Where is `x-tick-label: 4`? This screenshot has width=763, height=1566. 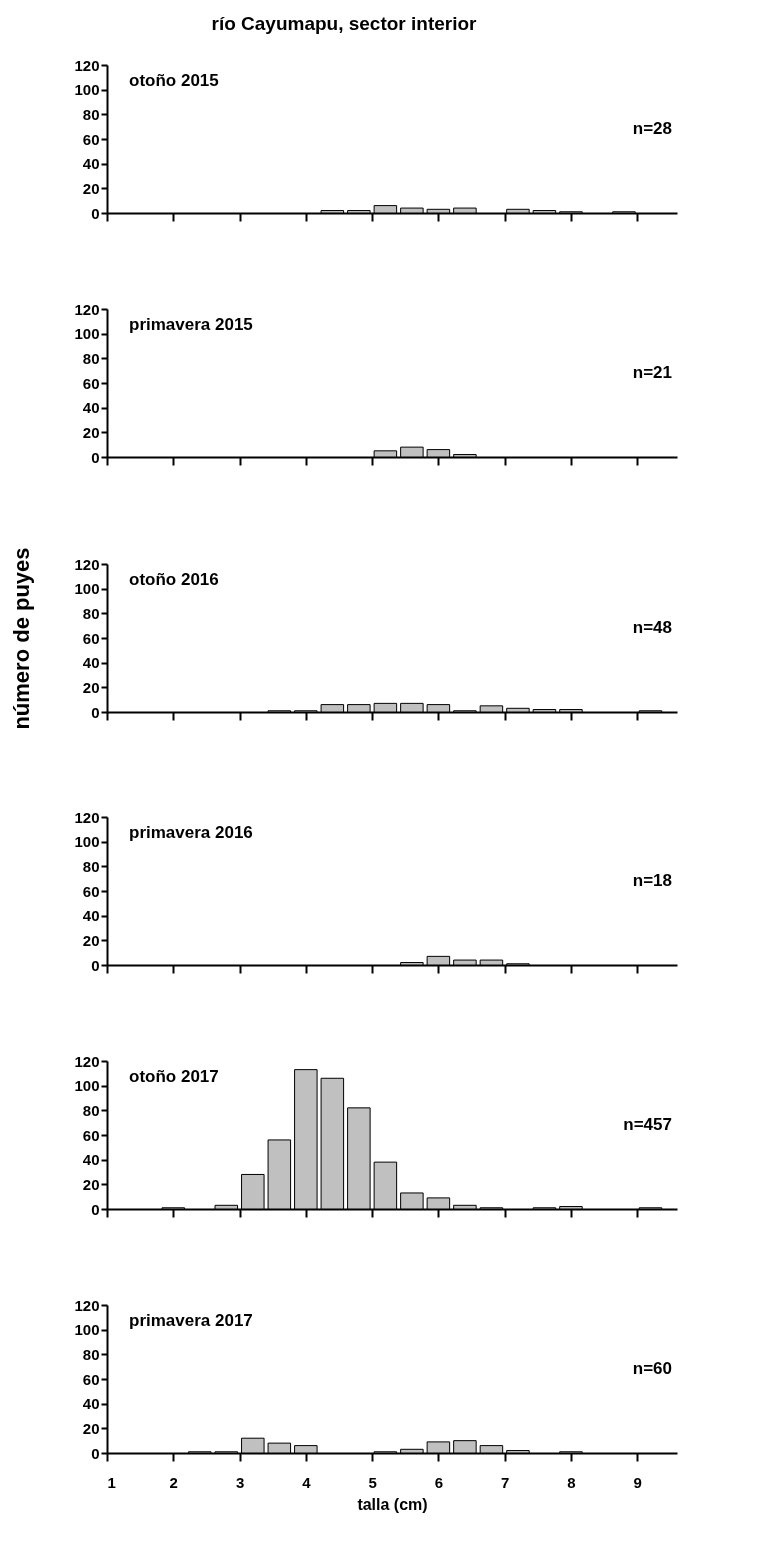 x-tick-label: 4 is located at coordinates (307, 1482).